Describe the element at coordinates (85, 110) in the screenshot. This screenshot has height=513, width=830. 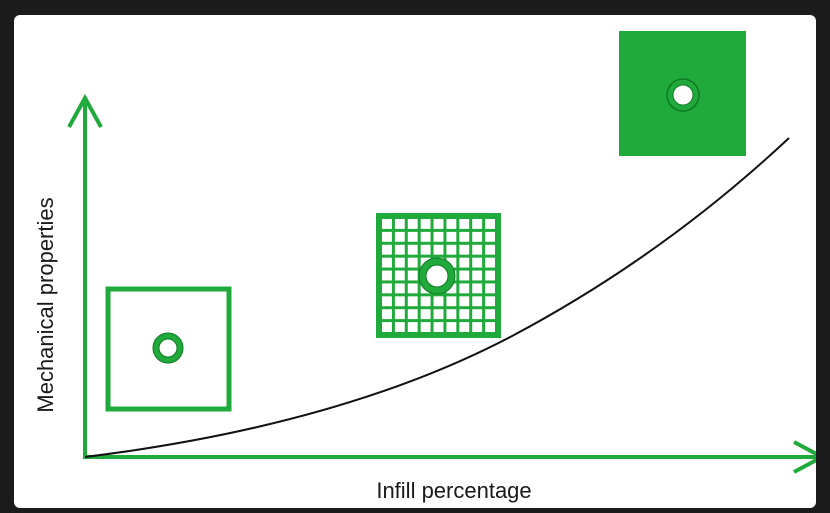
I see `y-axis-arrow-icon` at that location.